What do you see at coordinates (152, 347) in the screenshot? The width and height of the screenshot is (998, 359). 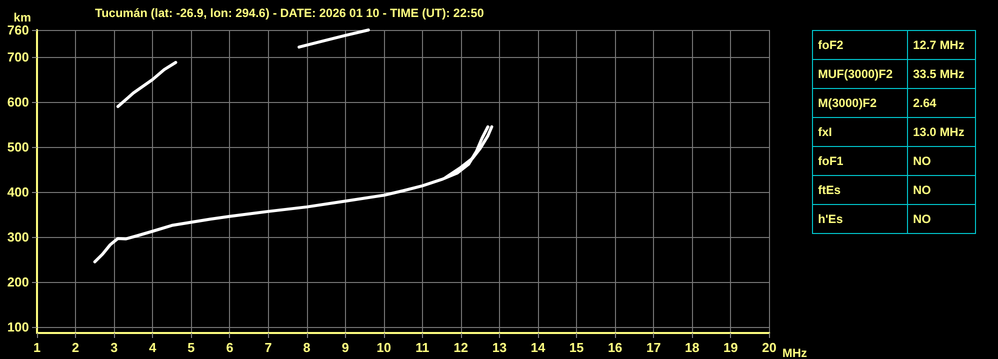 I see `x-tick-label: 4` at bounding box center [152, 347].